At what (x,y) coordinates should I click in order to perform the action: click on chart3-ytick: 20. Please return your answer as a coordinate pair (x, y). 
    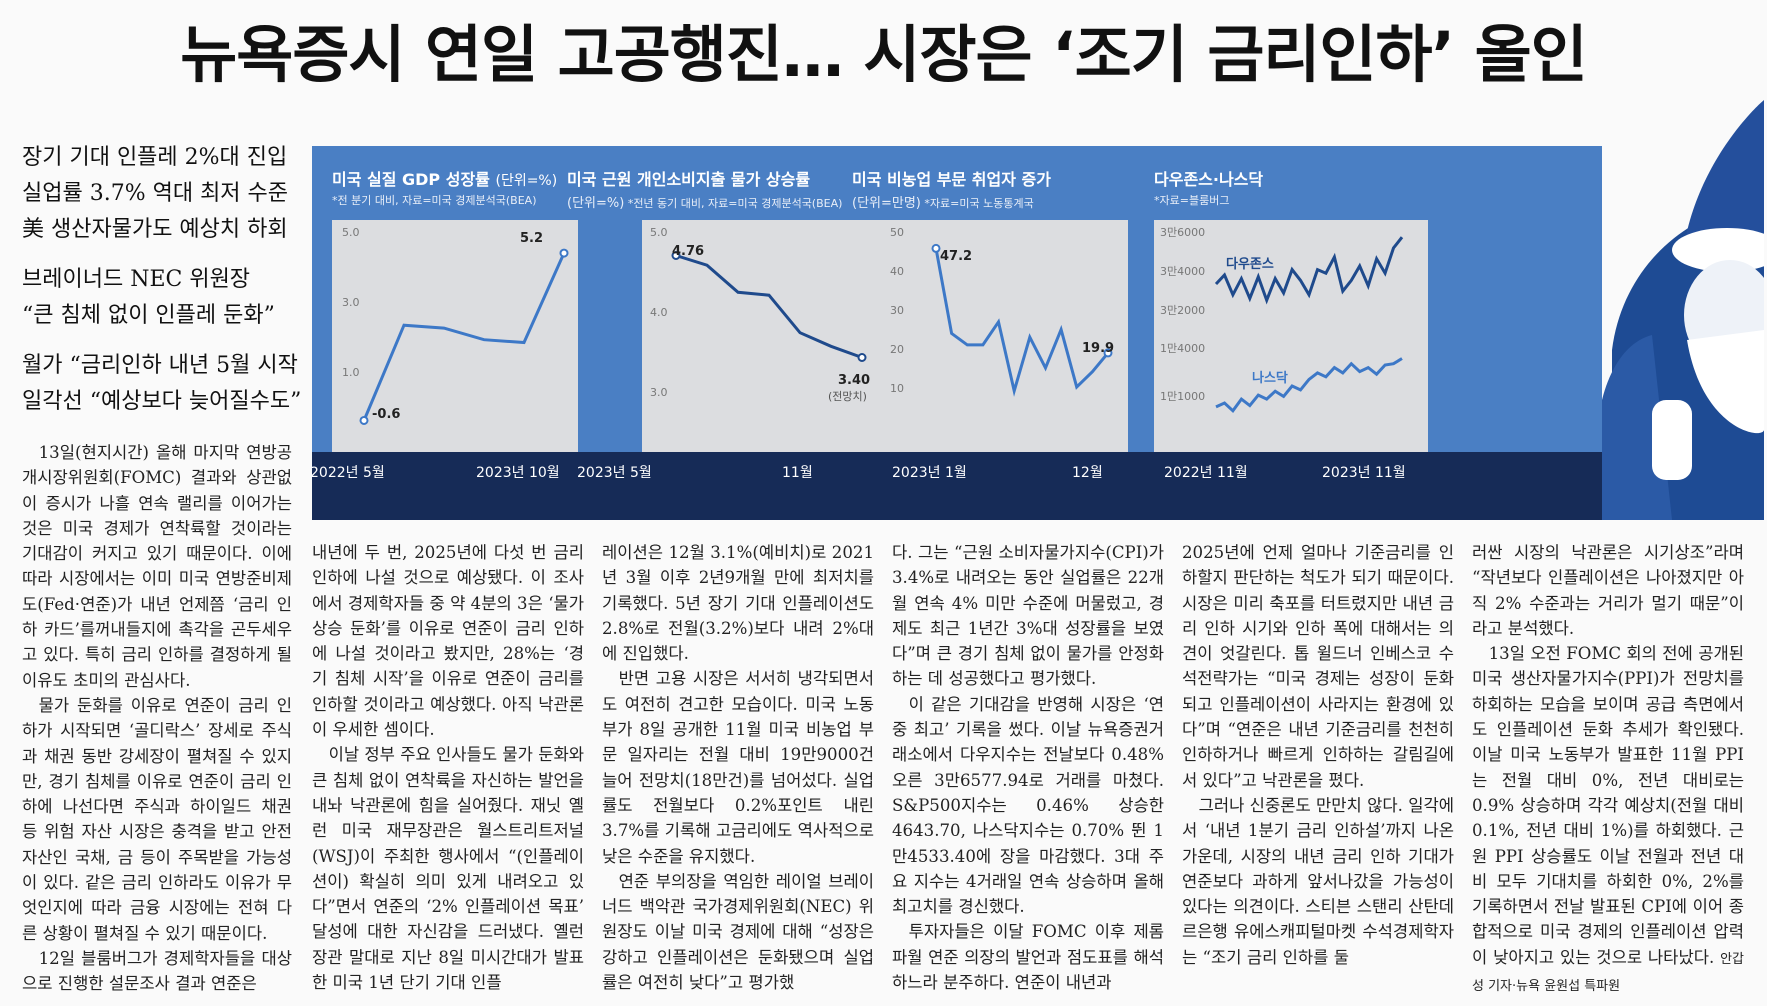
    Looking at the image, I should click on (897, 349).